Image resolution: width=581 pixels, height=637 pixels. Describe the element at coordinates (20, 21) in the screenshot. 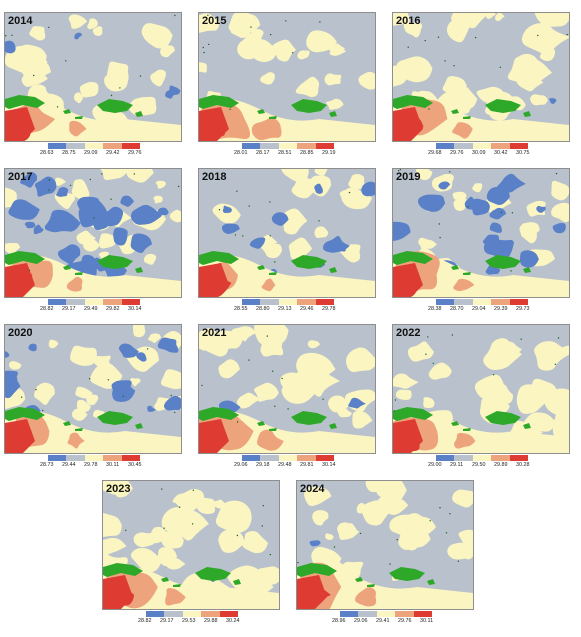

I see `year-label: 2014` at that location.